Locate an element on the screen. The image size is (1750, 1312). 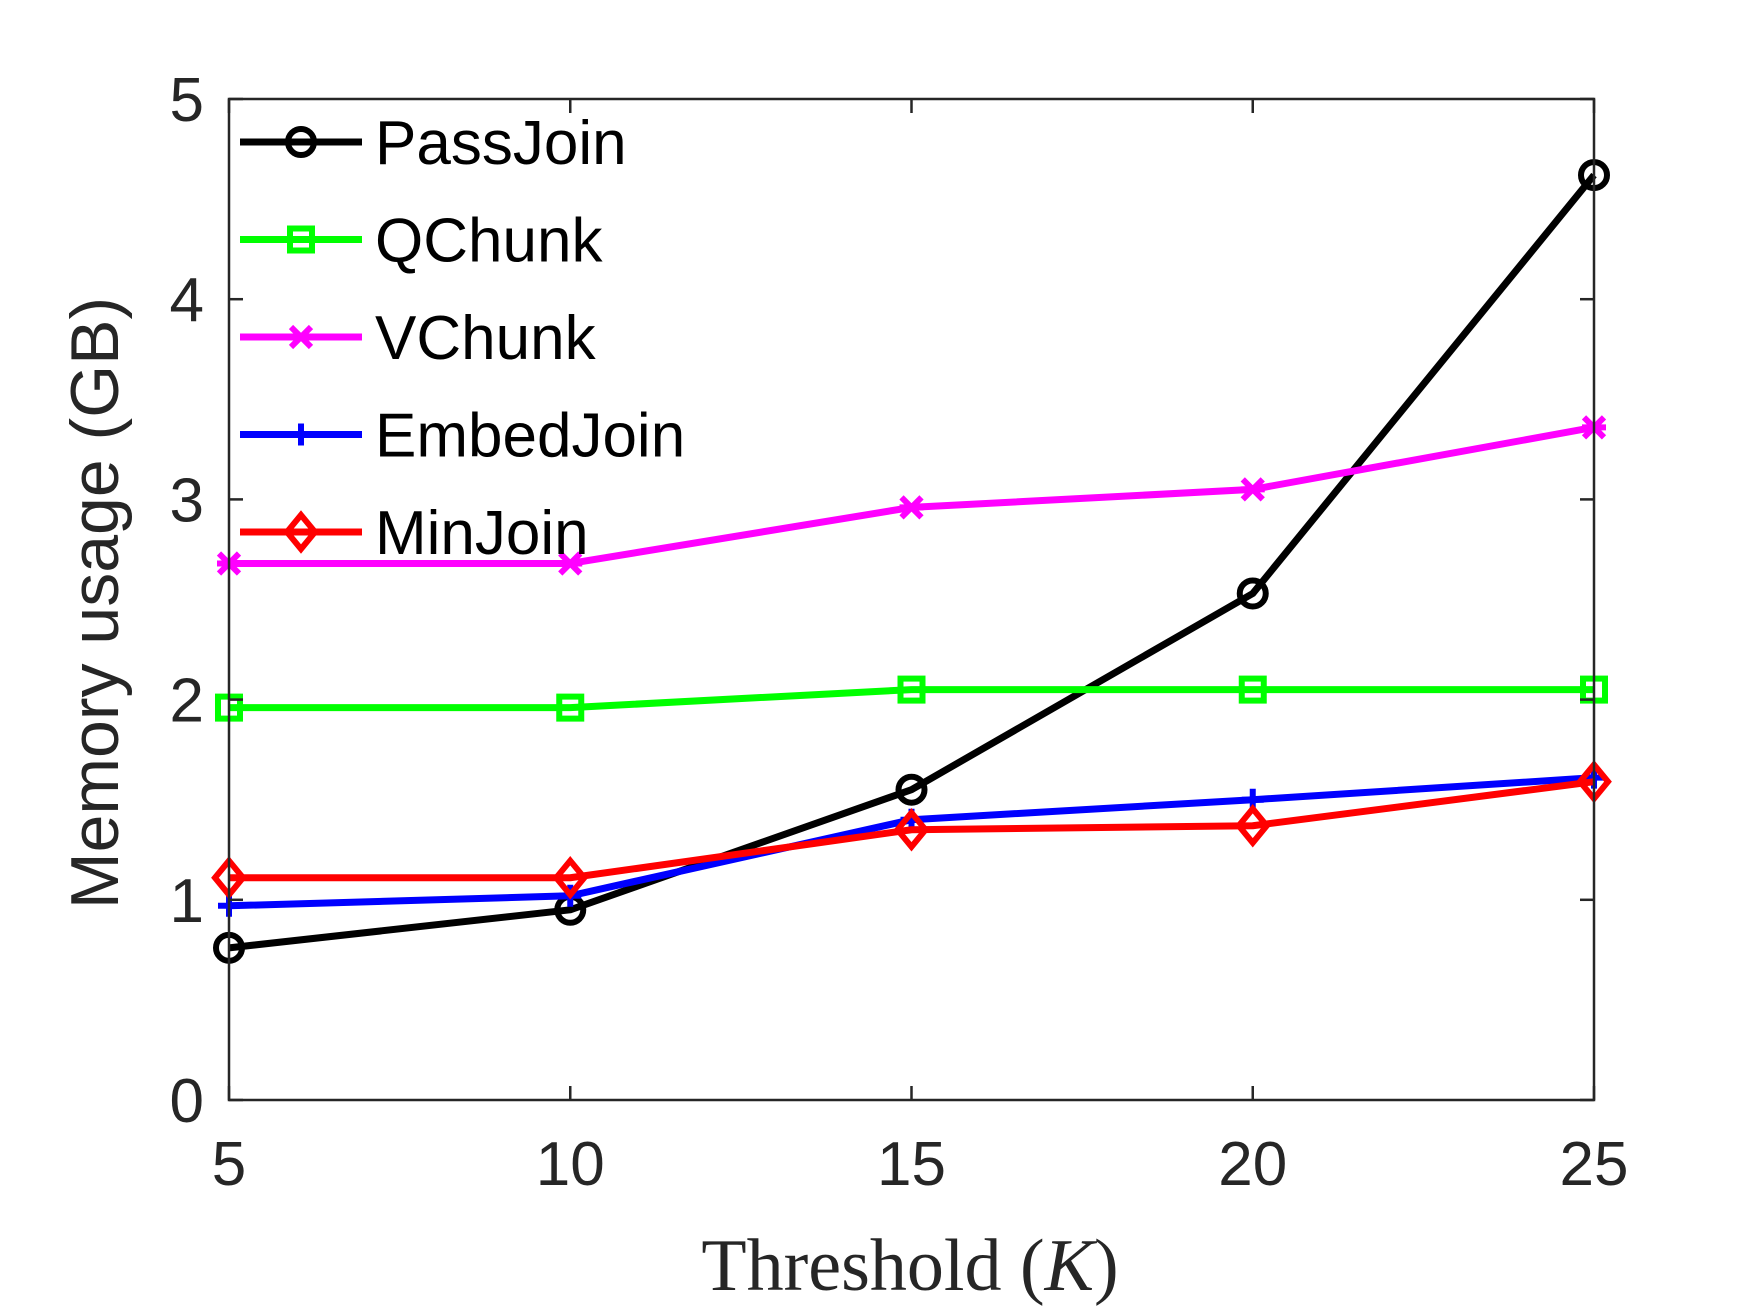
x-axis-label: Threshold (K) is located at coordinates (909, 1266).